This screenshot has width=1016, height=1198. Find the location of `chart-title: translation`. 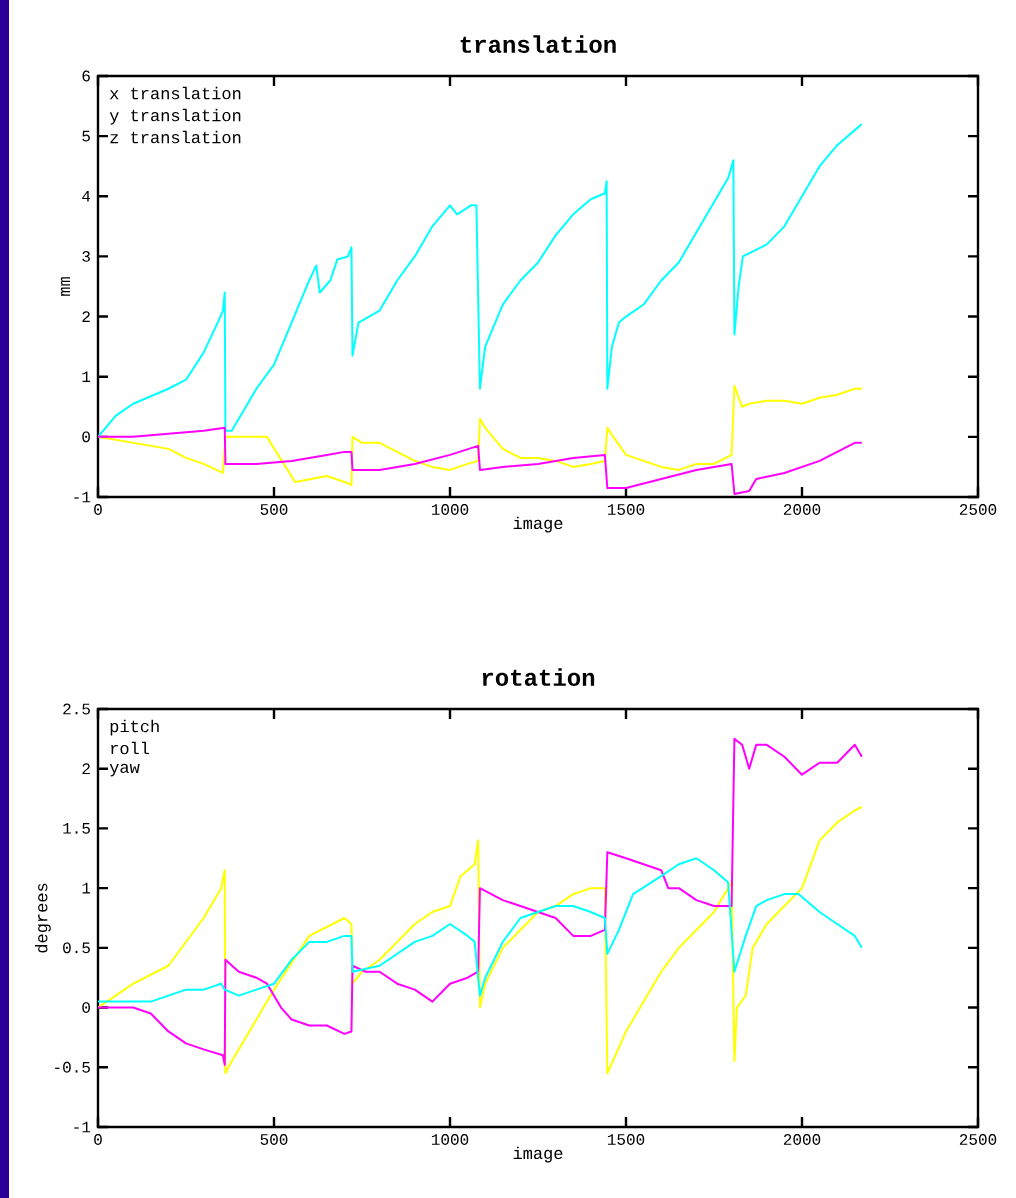

chart-title: translation is located at coordinates (538, 44).